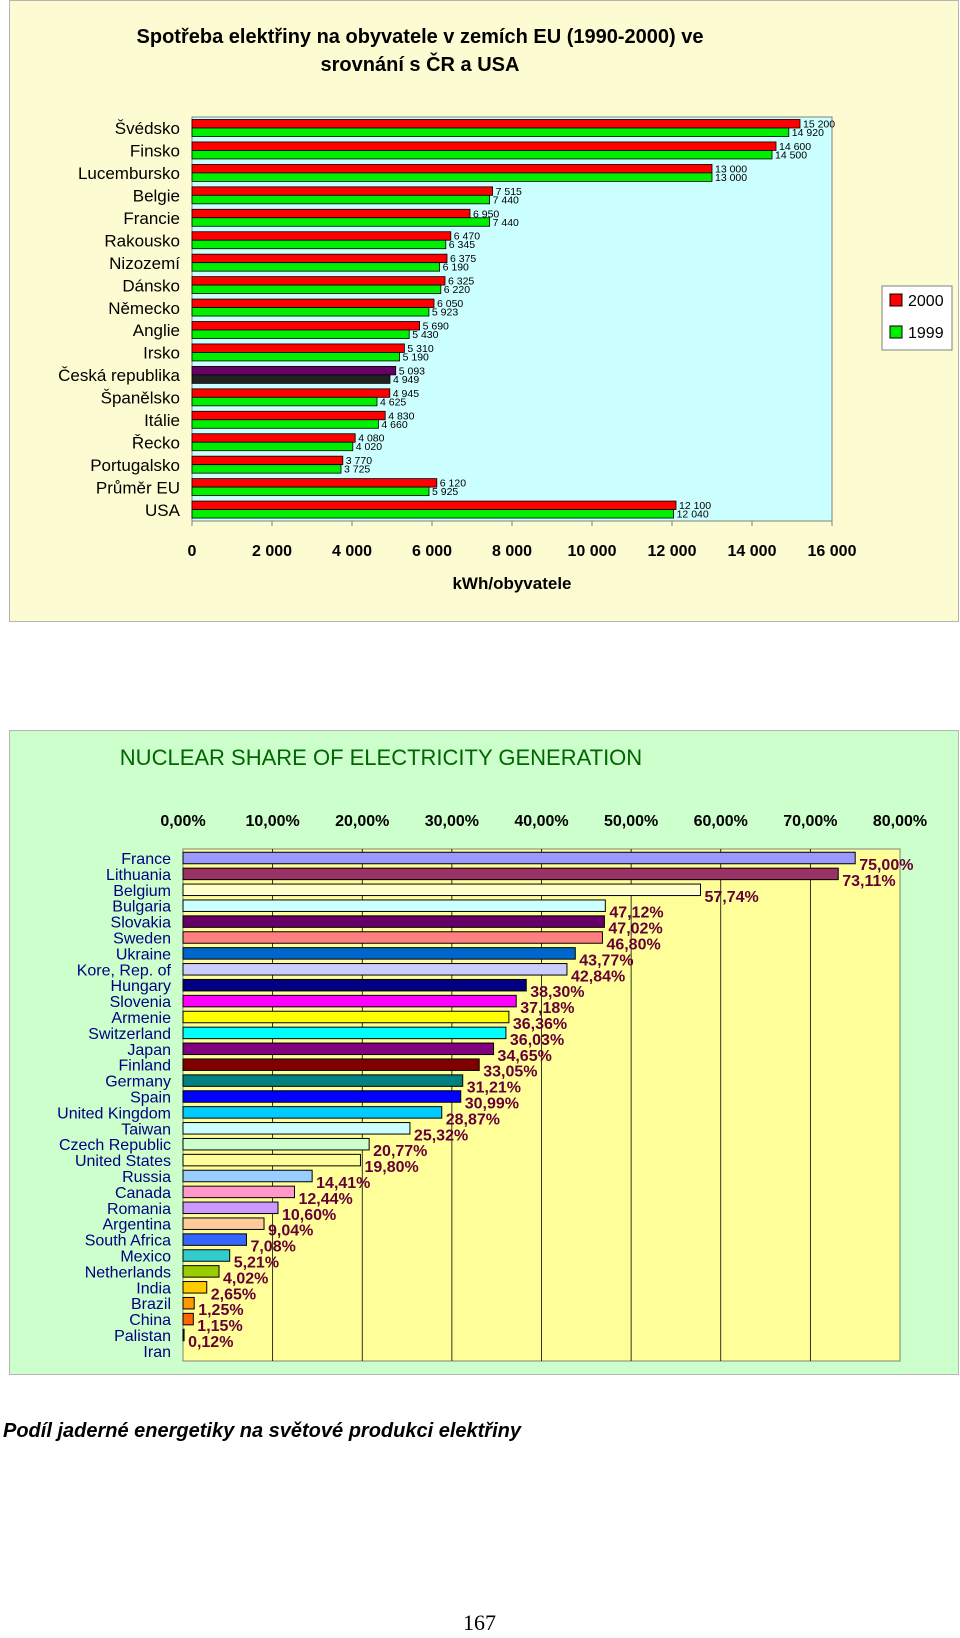 The image size is (960, 1638). What do you see at coordinates (140, 1002) in the screenshot?
I see `category-label: Slovenia` at bounding box center [140, 1002].